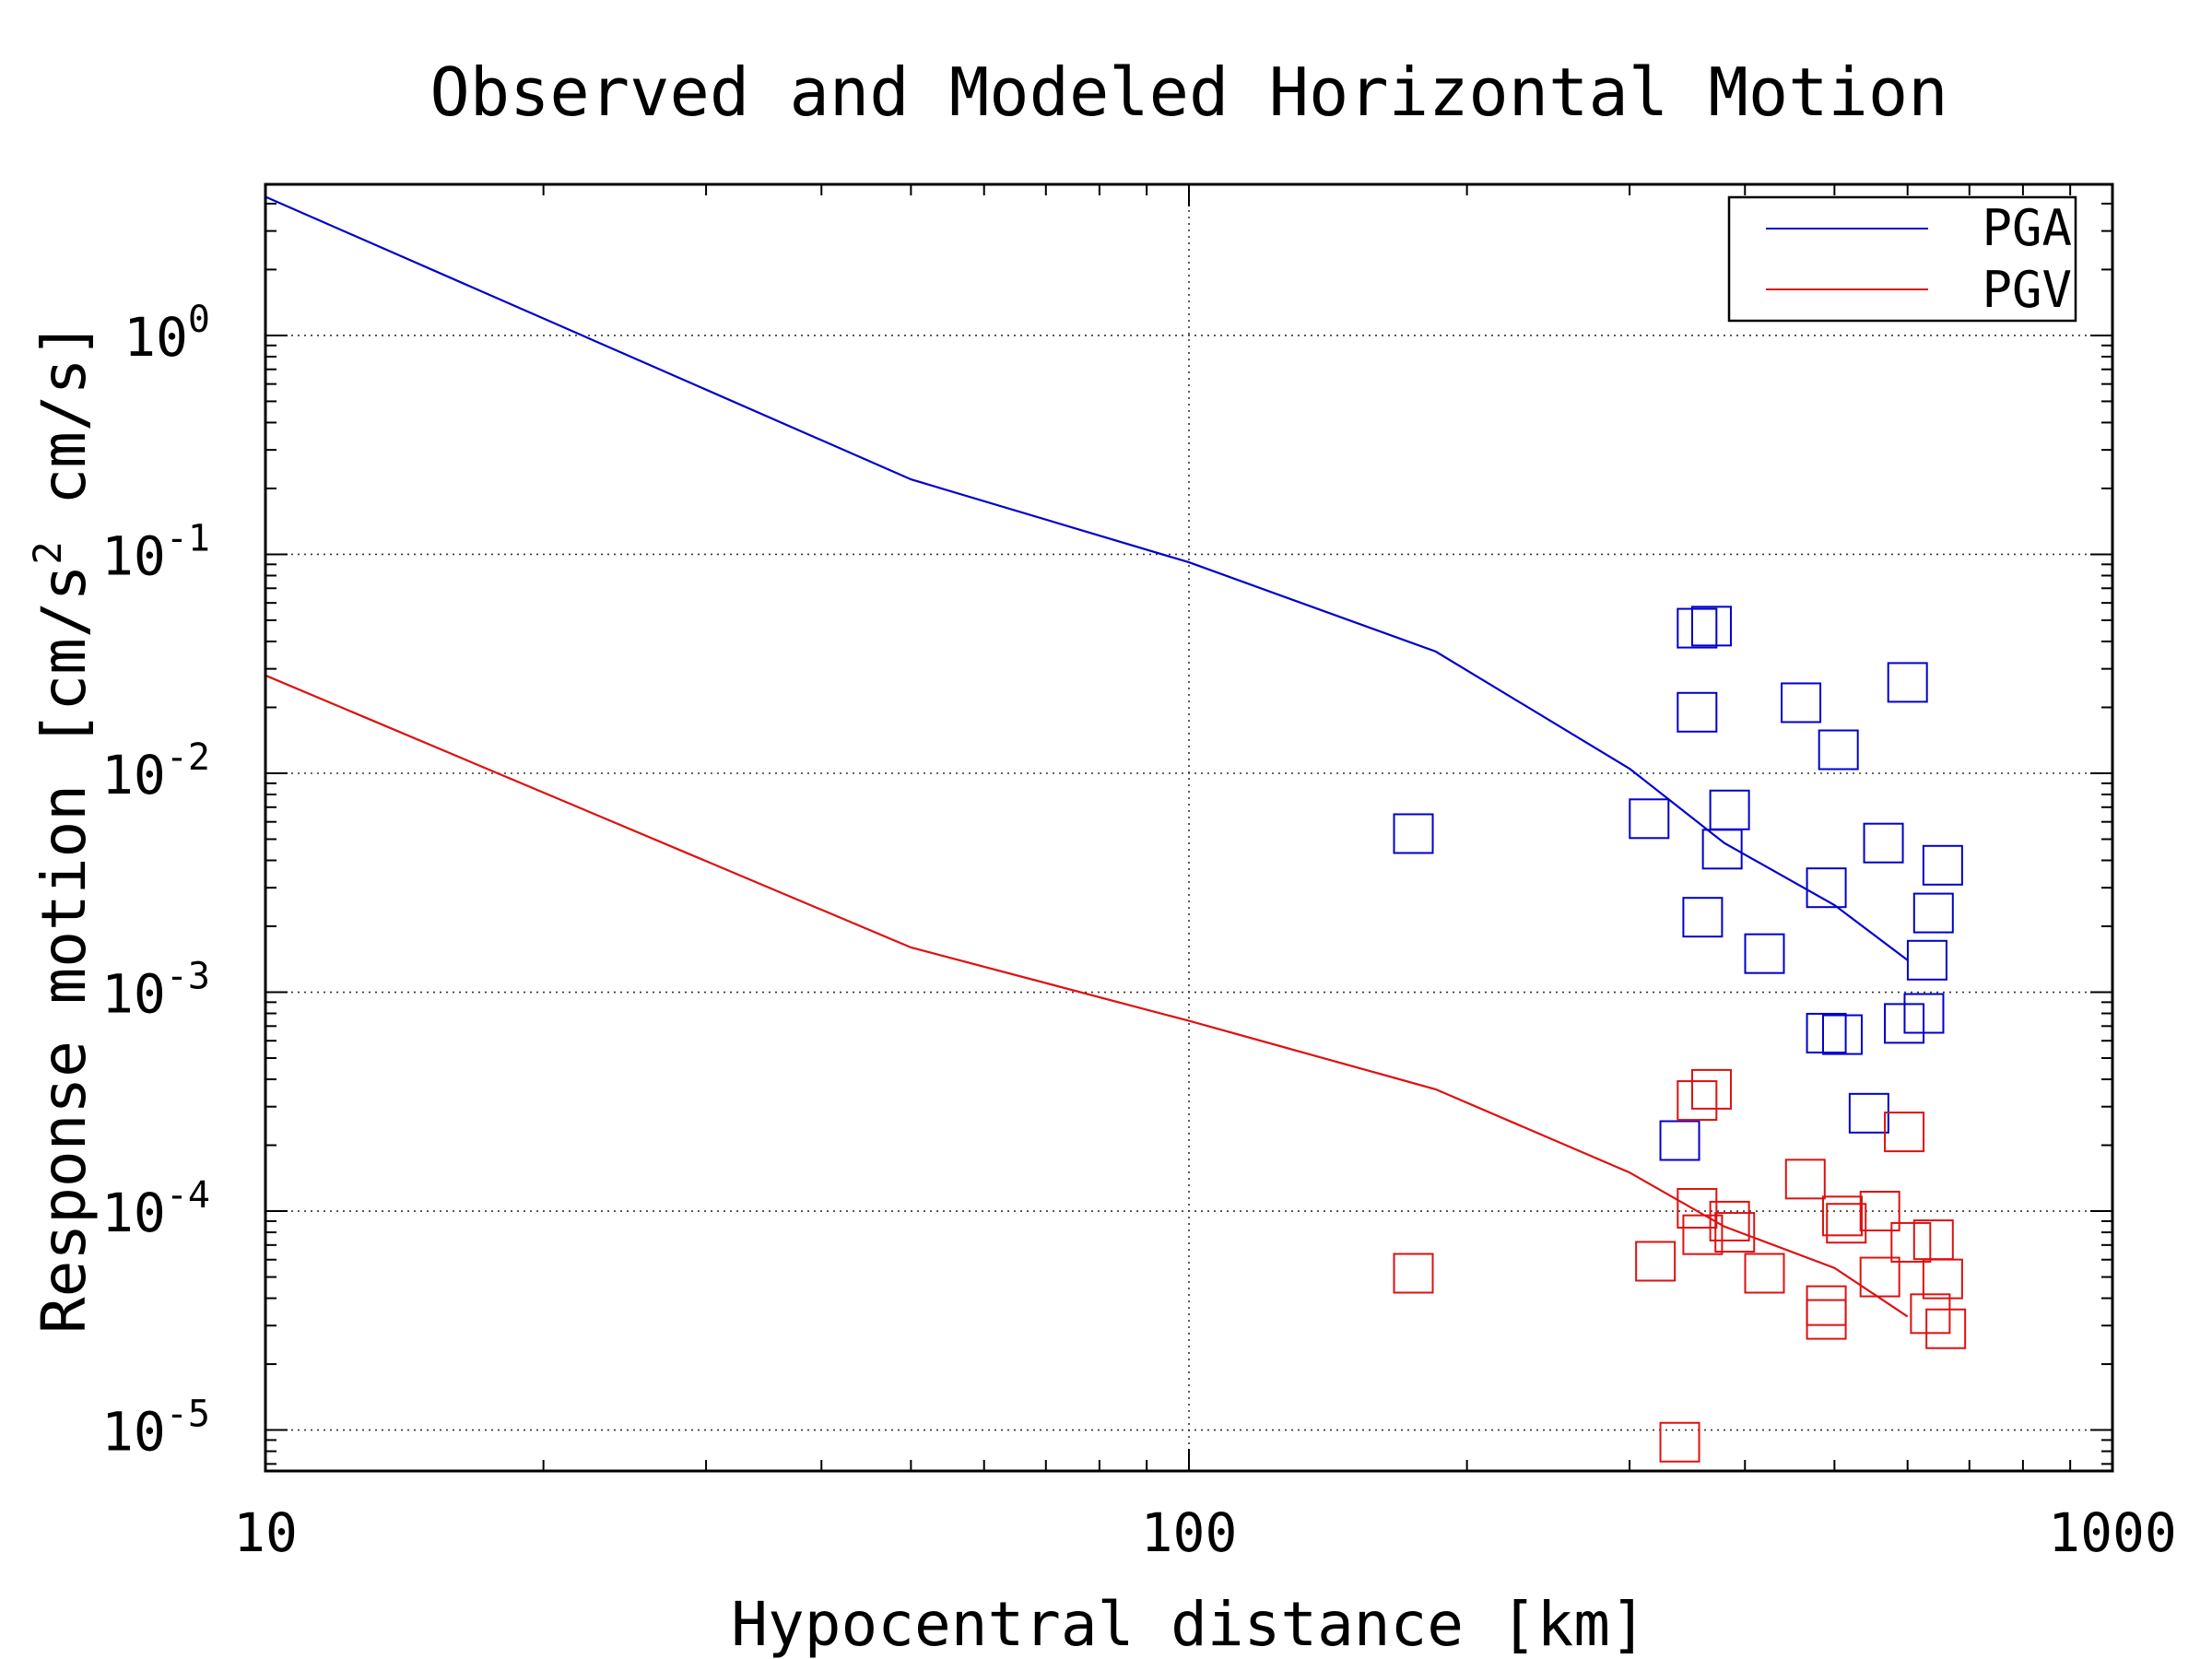  Describe the element at coordinates (2027, 290) in the screenshot. I see `legend-pgv-label: PGV` at that location.